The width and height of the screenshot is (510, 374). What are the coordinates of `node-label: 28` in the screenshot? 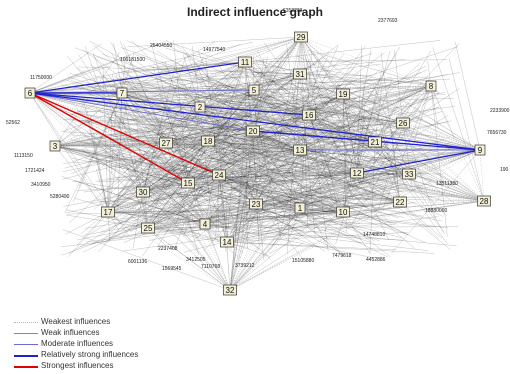 It's located at (484, 201).